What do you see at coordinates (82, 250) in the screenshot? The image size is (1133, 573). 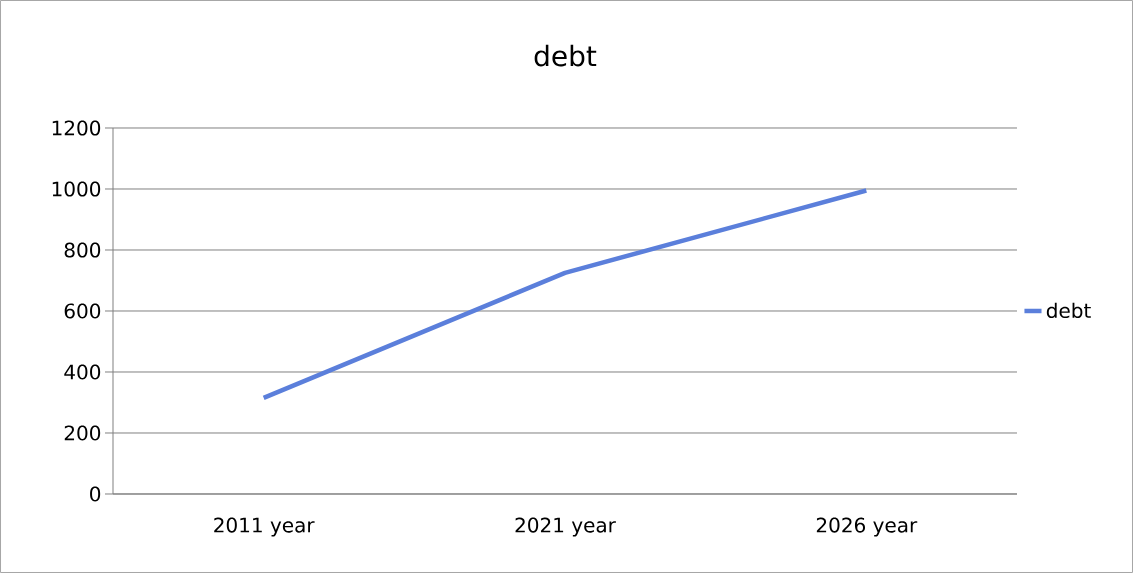 I see `y-tick-label: 800` at bounding box center [82, 250].